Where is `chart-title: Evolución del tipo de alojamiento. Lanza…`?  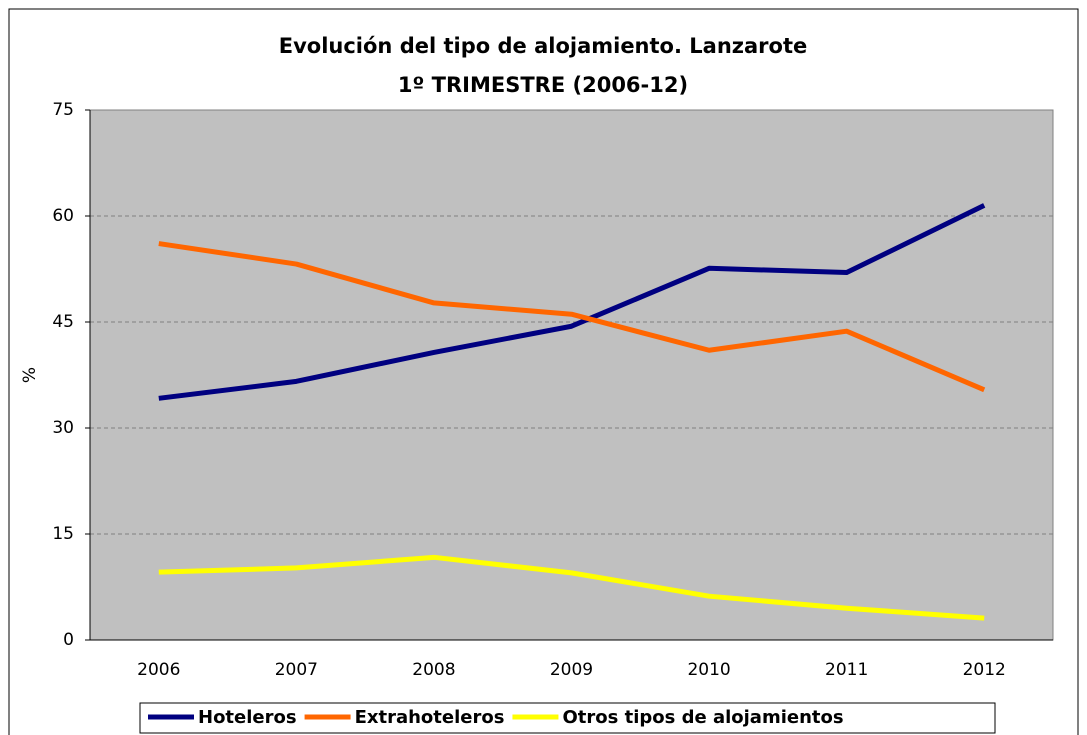 chart-title: Evolución del tipo de alojamiento. Lanza… is located at coordinates (543, 46).